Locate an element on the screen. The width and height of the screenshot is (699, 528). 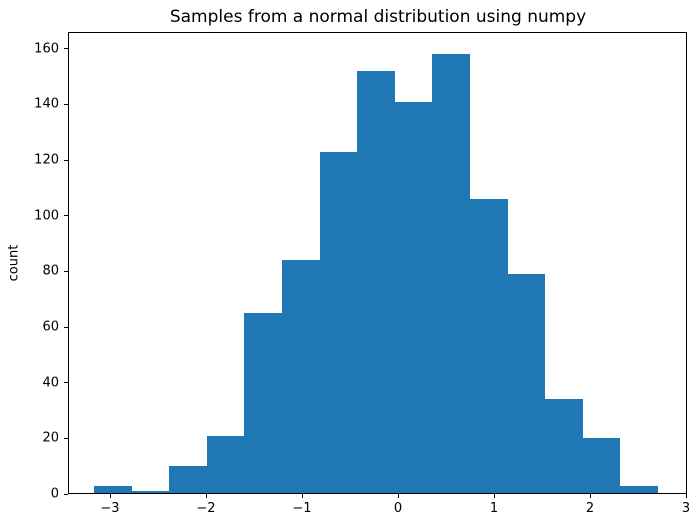
y-tick-label: 20 is located at coordinates (50, 438).